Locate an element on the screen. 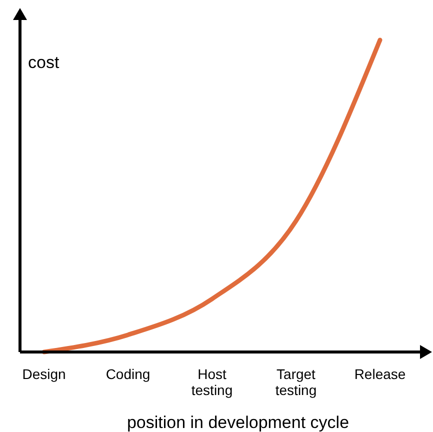 The height and width of the screenshot is (432, 433). y-axis-title: cost is located at coordinates (44, 62).